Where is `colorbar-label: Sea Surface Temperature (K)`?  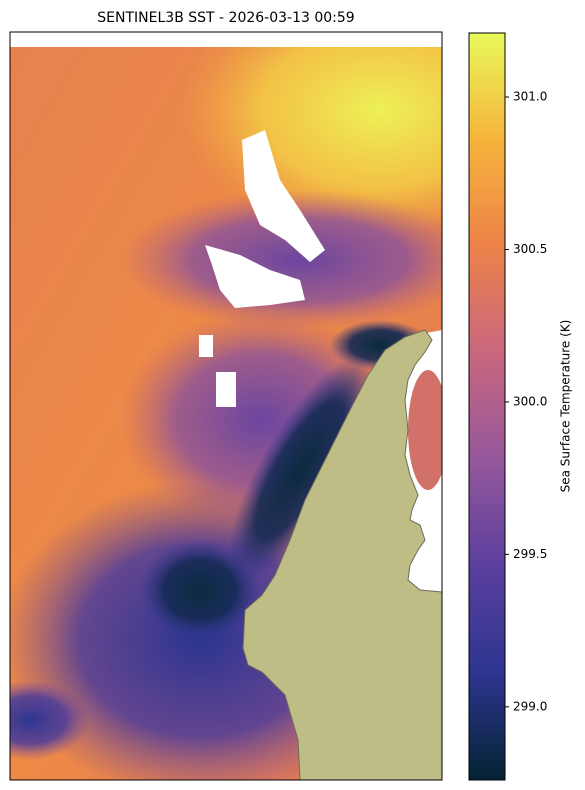
colorbar-label: Sea Surface Temperature (K) is located at coordinates (566, 406).